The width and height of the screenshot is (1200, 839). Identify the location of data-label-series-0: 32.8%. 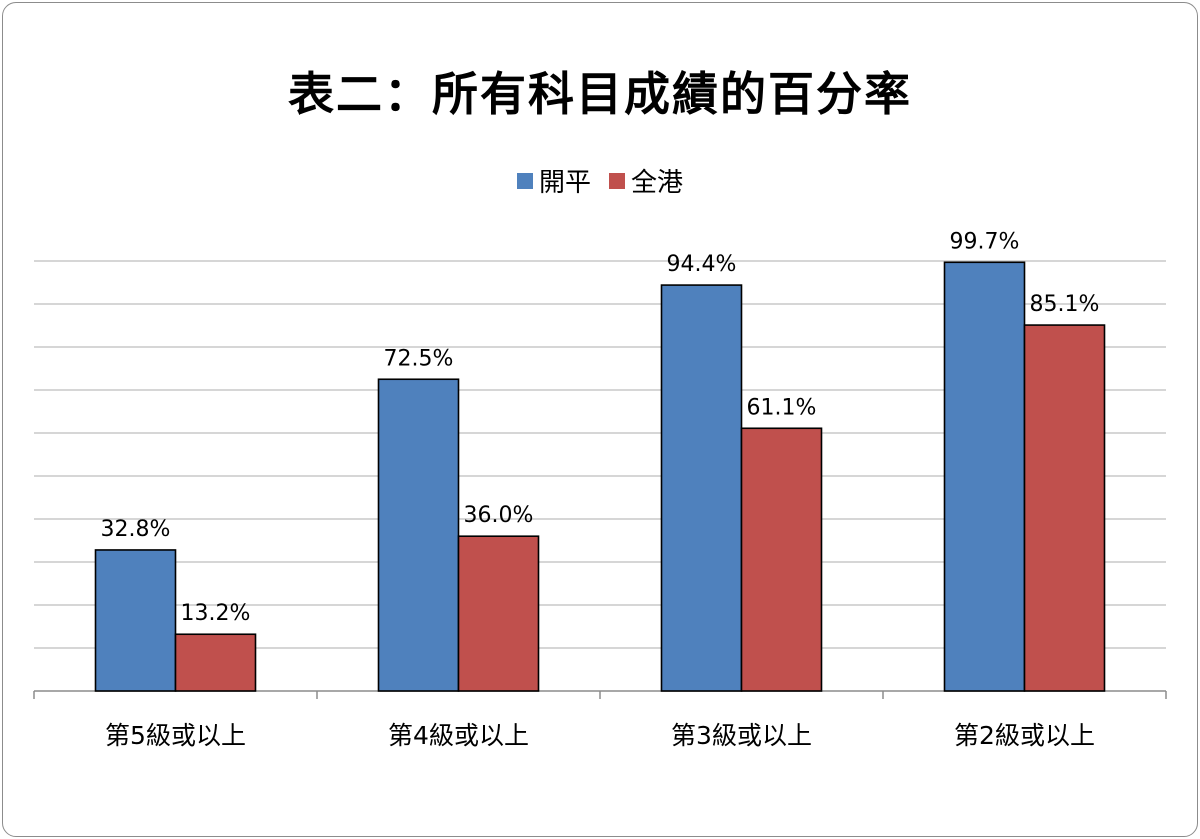
(136, 529).